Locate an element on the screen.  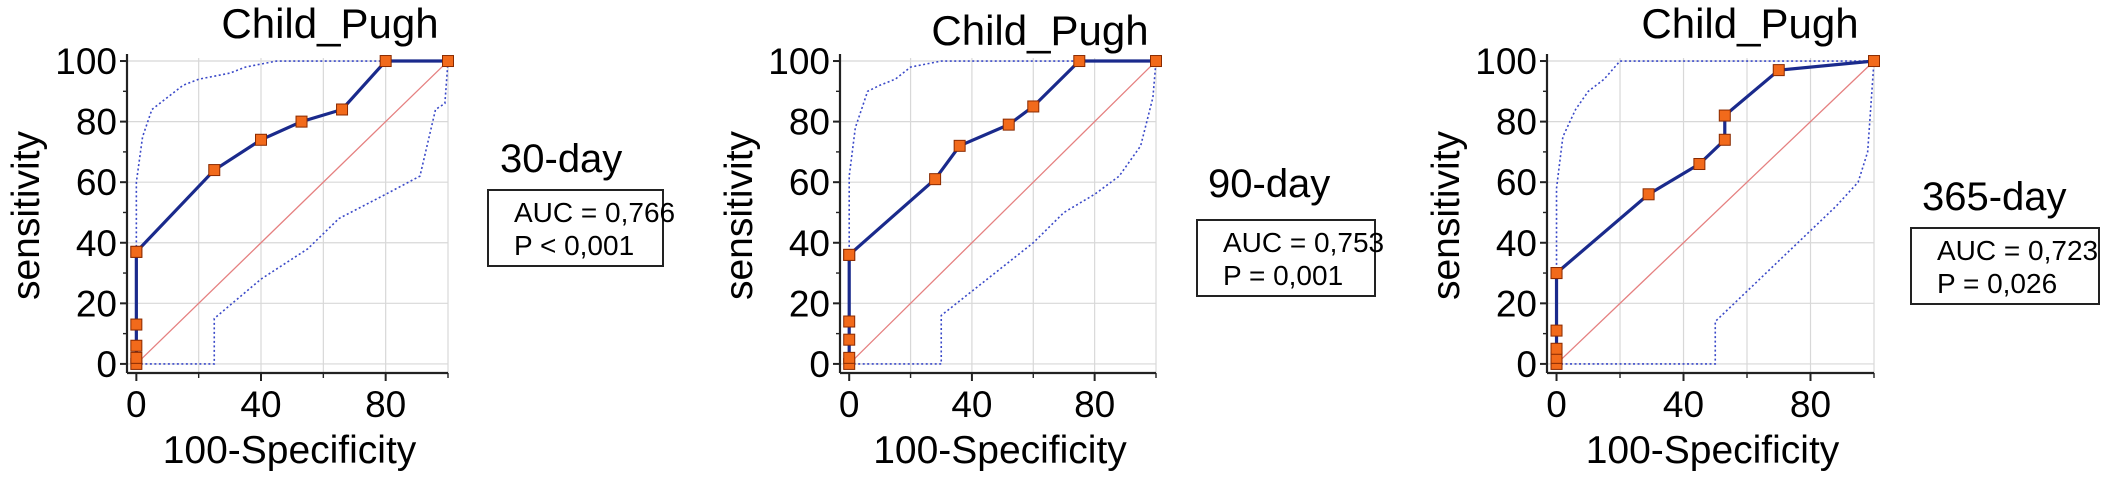
ci-upper-line is located at coordinates (1714, 212).